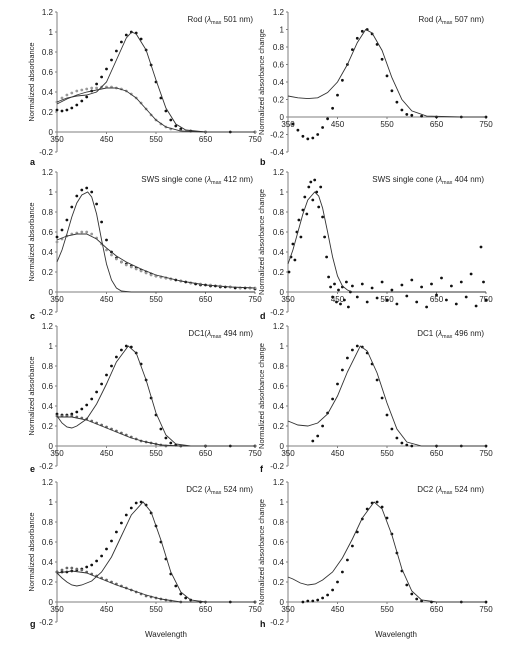 The height and width of the screenshot is (645, 520). What do you see at coordinates (277, 152) in the screenshot?
I see `y-tick-label: -0.4` at bounding box center [277, 152].